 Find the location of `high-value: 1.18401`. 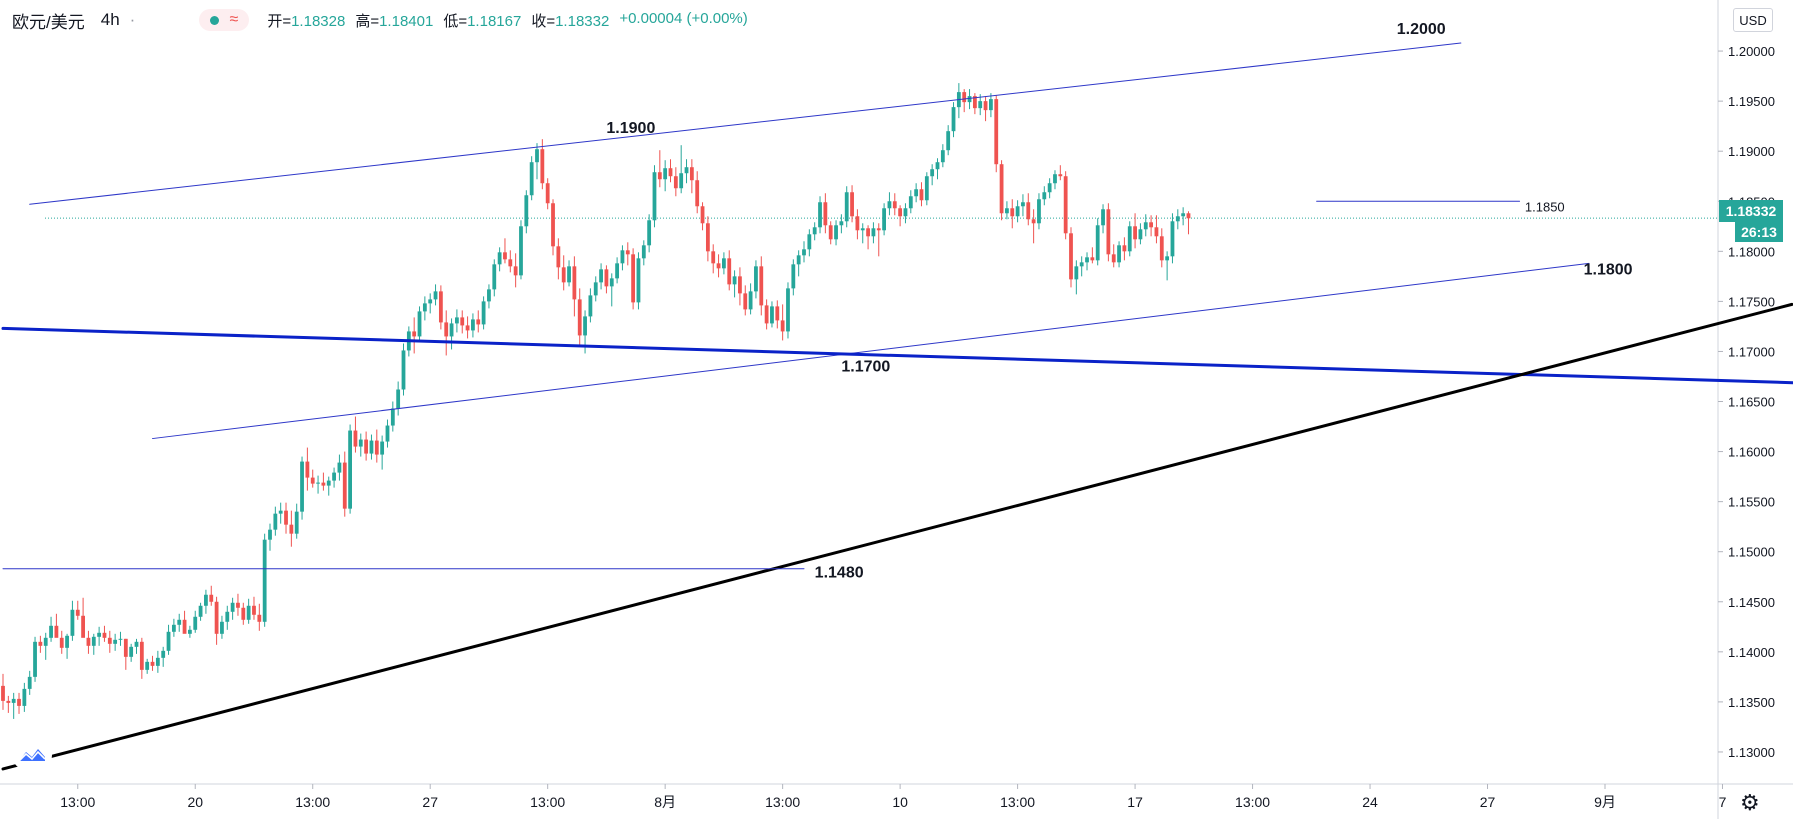

high-value: 1.18401 is located at coordinates (406, 21).